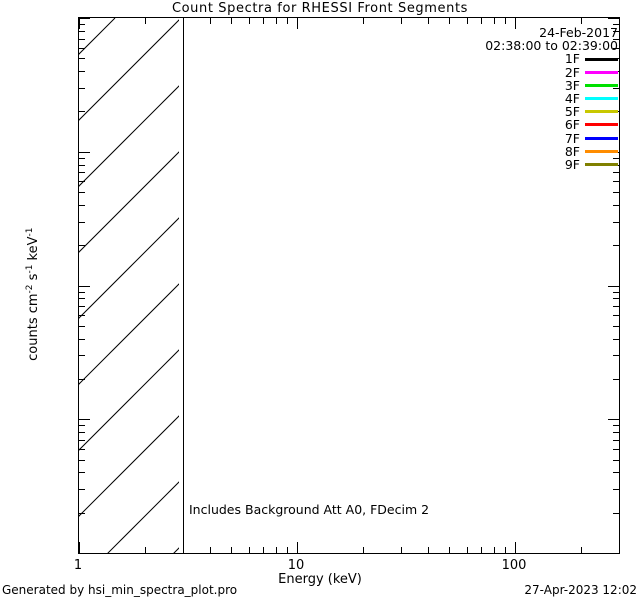  Describe the element at coordinates (551, 111) in the screenshot. I see `legend-item-5f: 5F` at that location.